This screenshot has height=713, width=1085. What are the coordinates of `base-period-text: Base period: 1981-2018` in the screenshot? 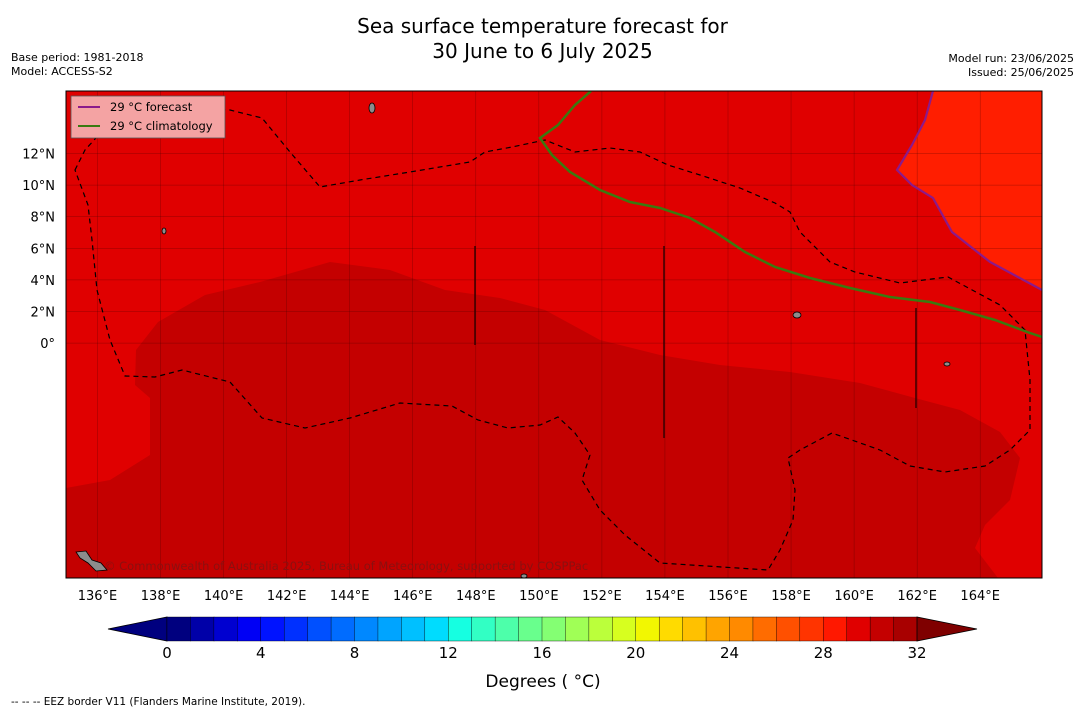 It's located at (77, 57).